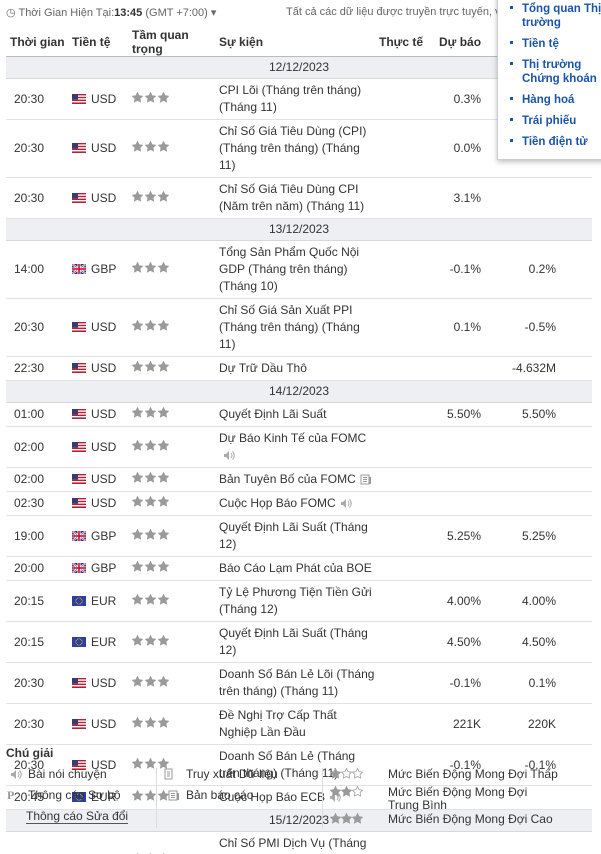 The image size is (601, 854). What do you see at coordinates (473, 774) in the screenshot?
I see `legend-label: Mức Biến Động Mong Đợi Thấp` at bounding box center [473, 774].